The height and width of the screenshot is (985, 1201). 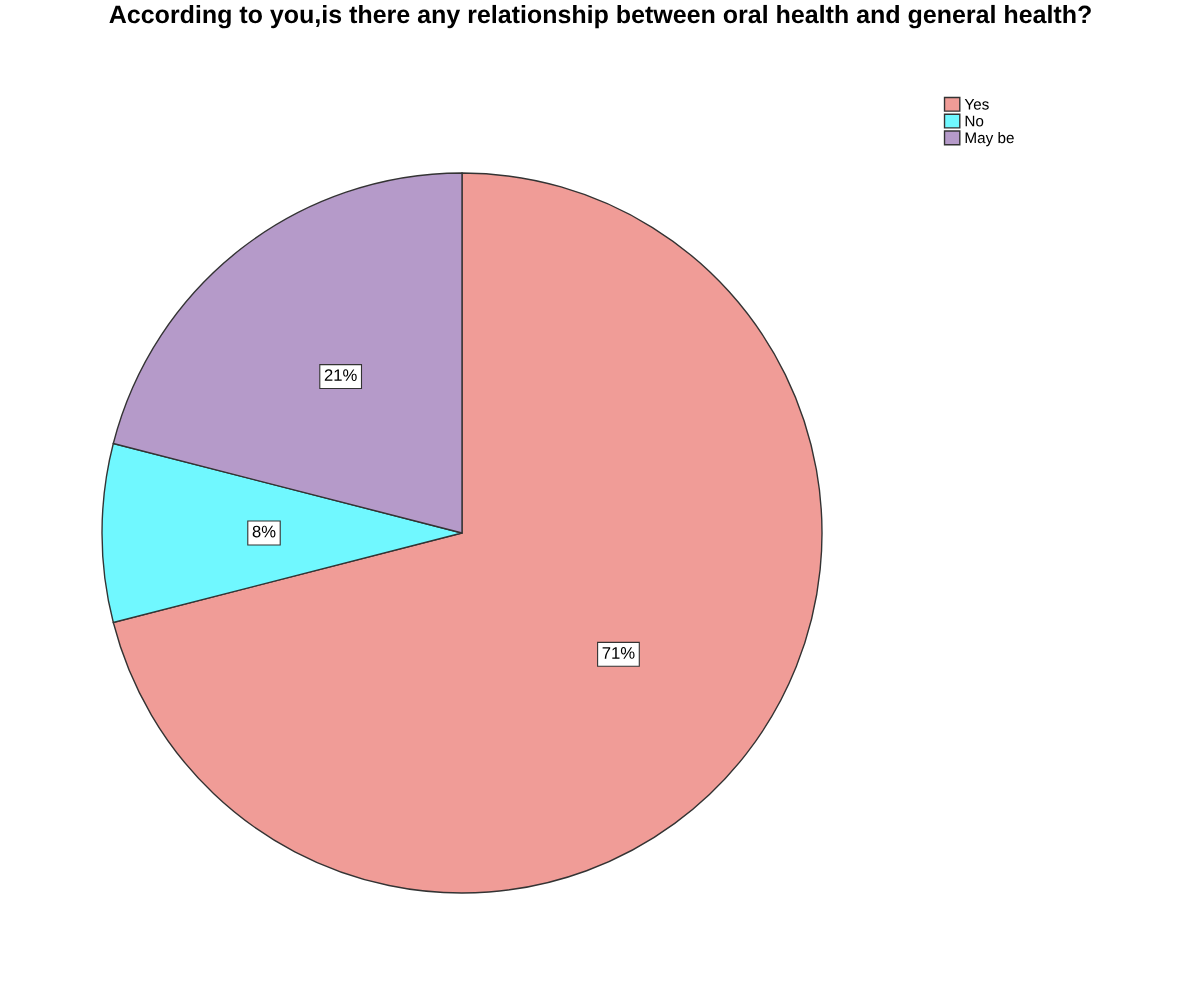 What do you see at coordinates (974, 121) in the screenshot?
I see `legend-label: No` at bounding box center [974, 121].